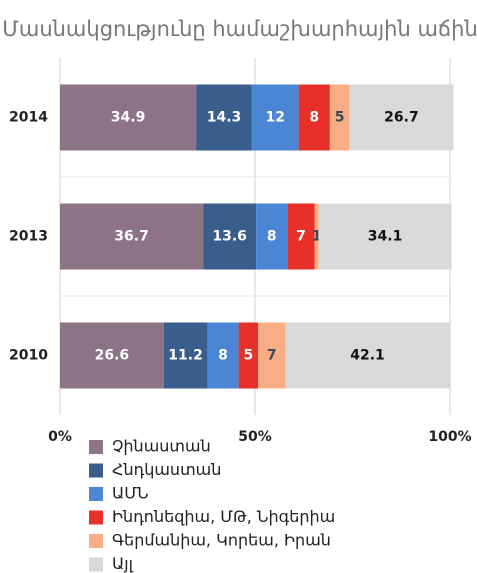 The image size is (477, 573). I want to click on data-label: 1, so click(317, 237).